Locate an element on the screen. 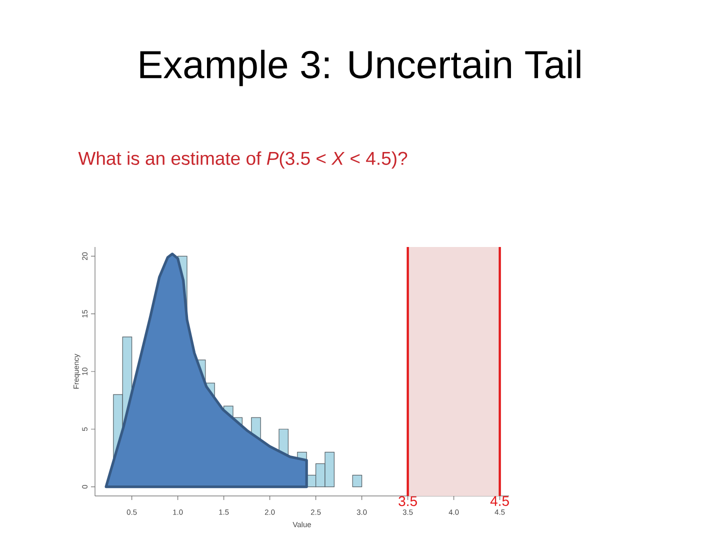  chart-subtitle: What is an estimate of P(3.5 < X < 4.5)? is located at coordinates (243, 160).